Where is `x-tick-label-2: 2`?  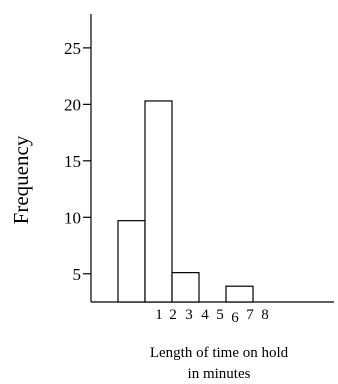 x-tick-label-2: 2 is located at coordinates (173, 315).